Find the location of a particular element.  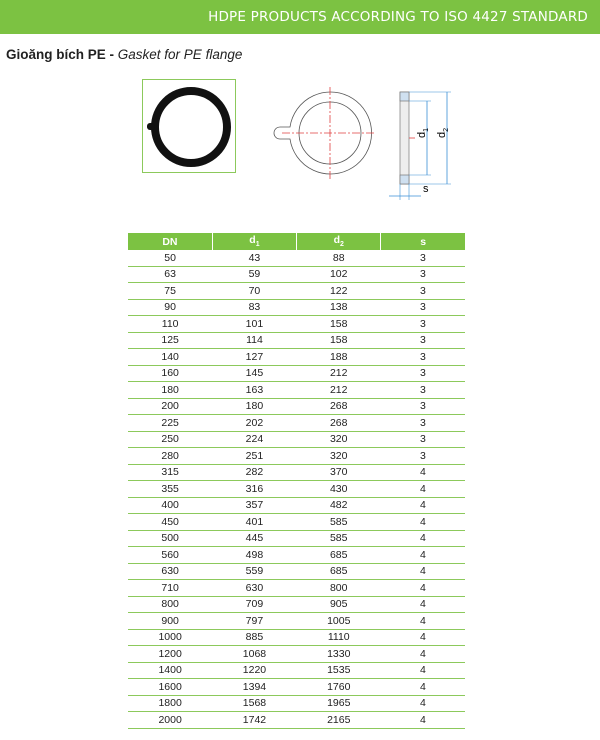

table-row: 50 43 88 3 is located at coordinates (296, 258).